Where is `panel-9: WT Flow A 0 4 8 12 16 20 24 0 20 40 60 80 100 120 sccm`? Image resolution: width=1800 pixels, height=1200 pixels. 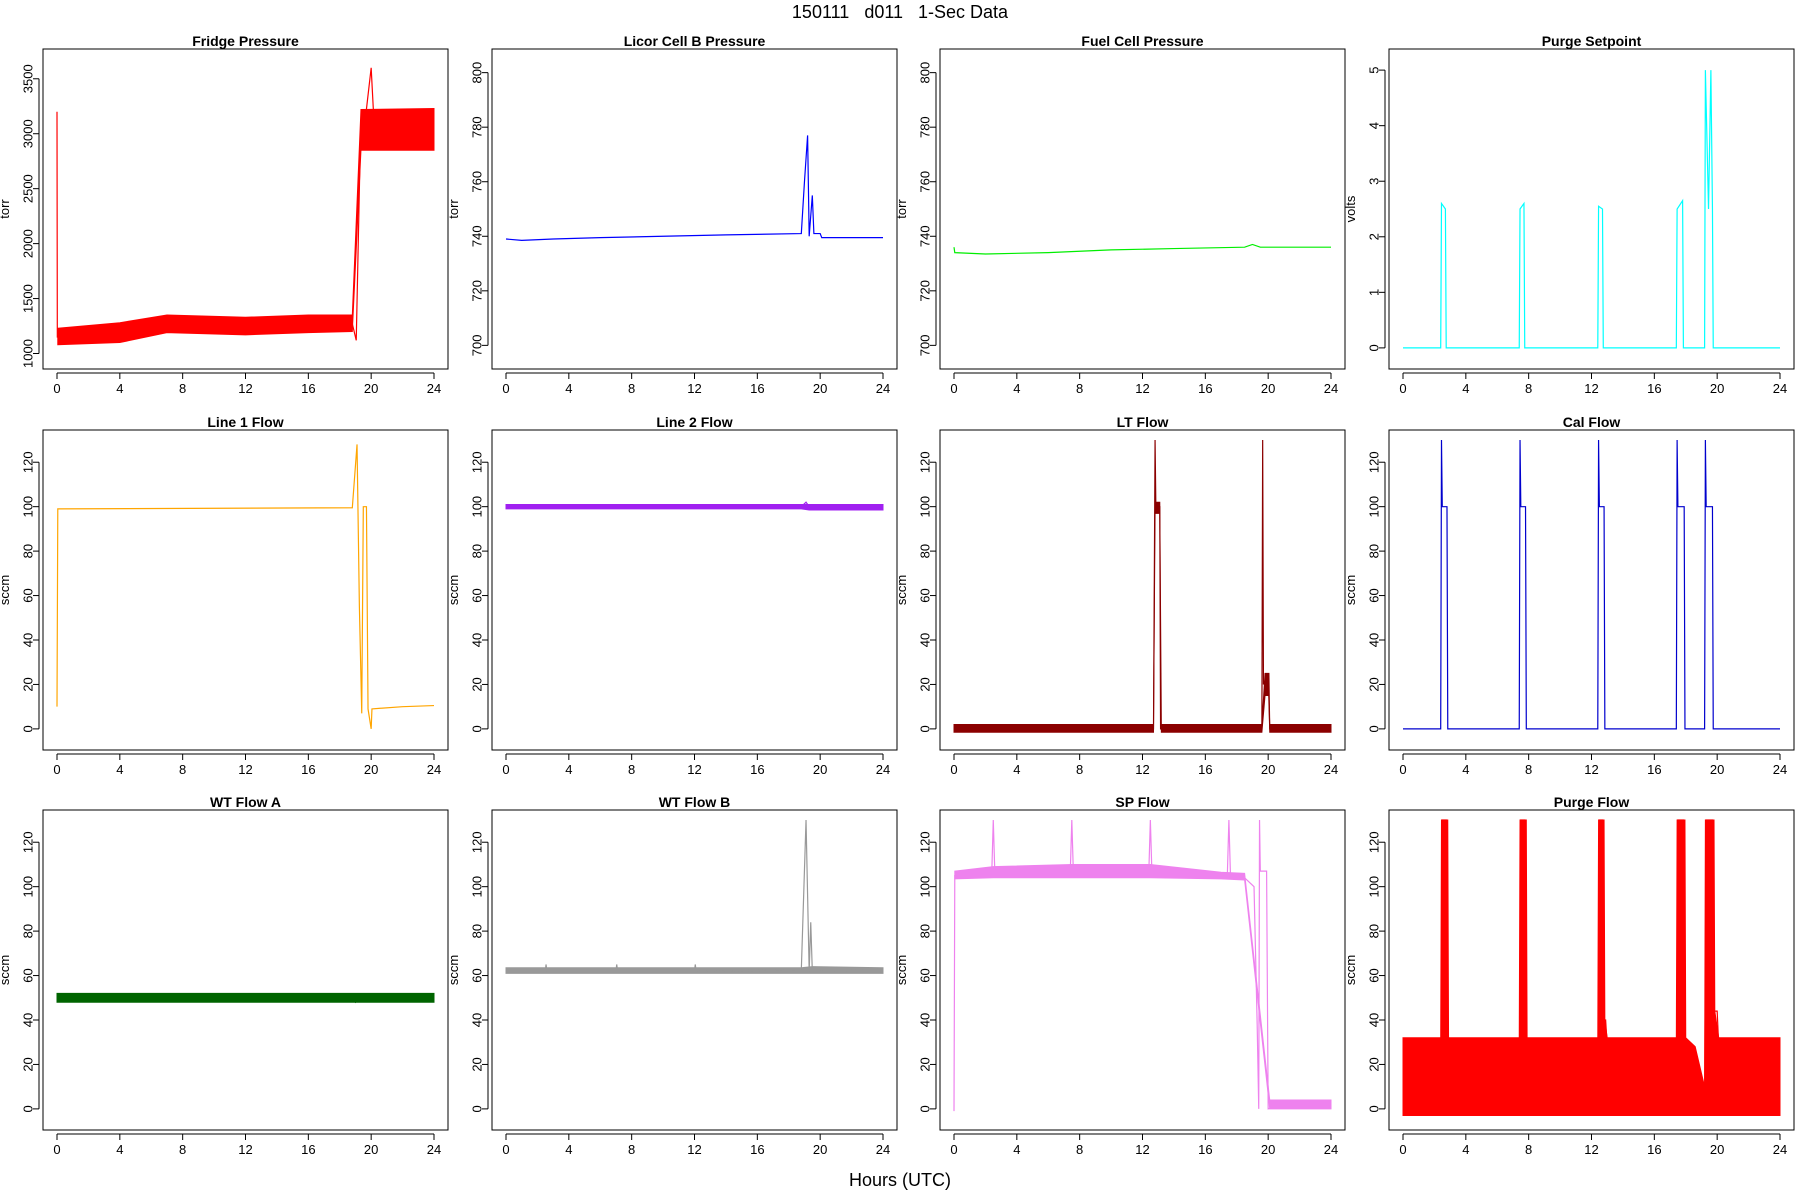 panel-9: WT Flow A 0 4 8 12 16 20 24 0 20 40 60 80 100 120 sccm is located at coordinates (224, 975).